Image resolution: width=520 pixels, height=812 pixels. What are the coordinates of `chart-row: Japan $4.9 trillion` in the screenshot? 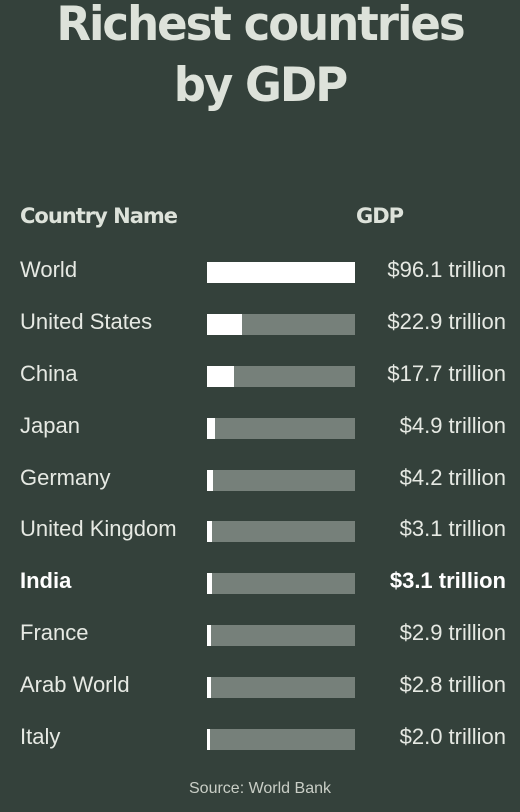 It's located at (260, 427).